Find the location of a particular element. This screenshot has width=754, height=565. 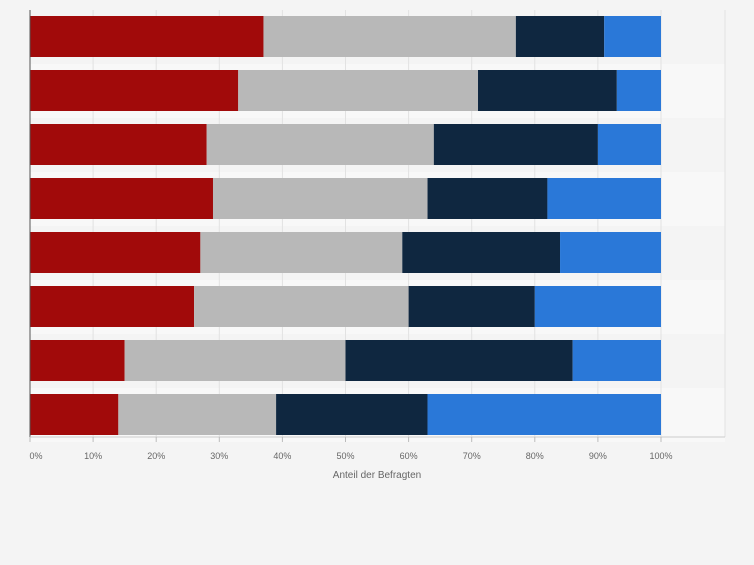

x-tick-label: 50% is located at coordinates (345, 456).